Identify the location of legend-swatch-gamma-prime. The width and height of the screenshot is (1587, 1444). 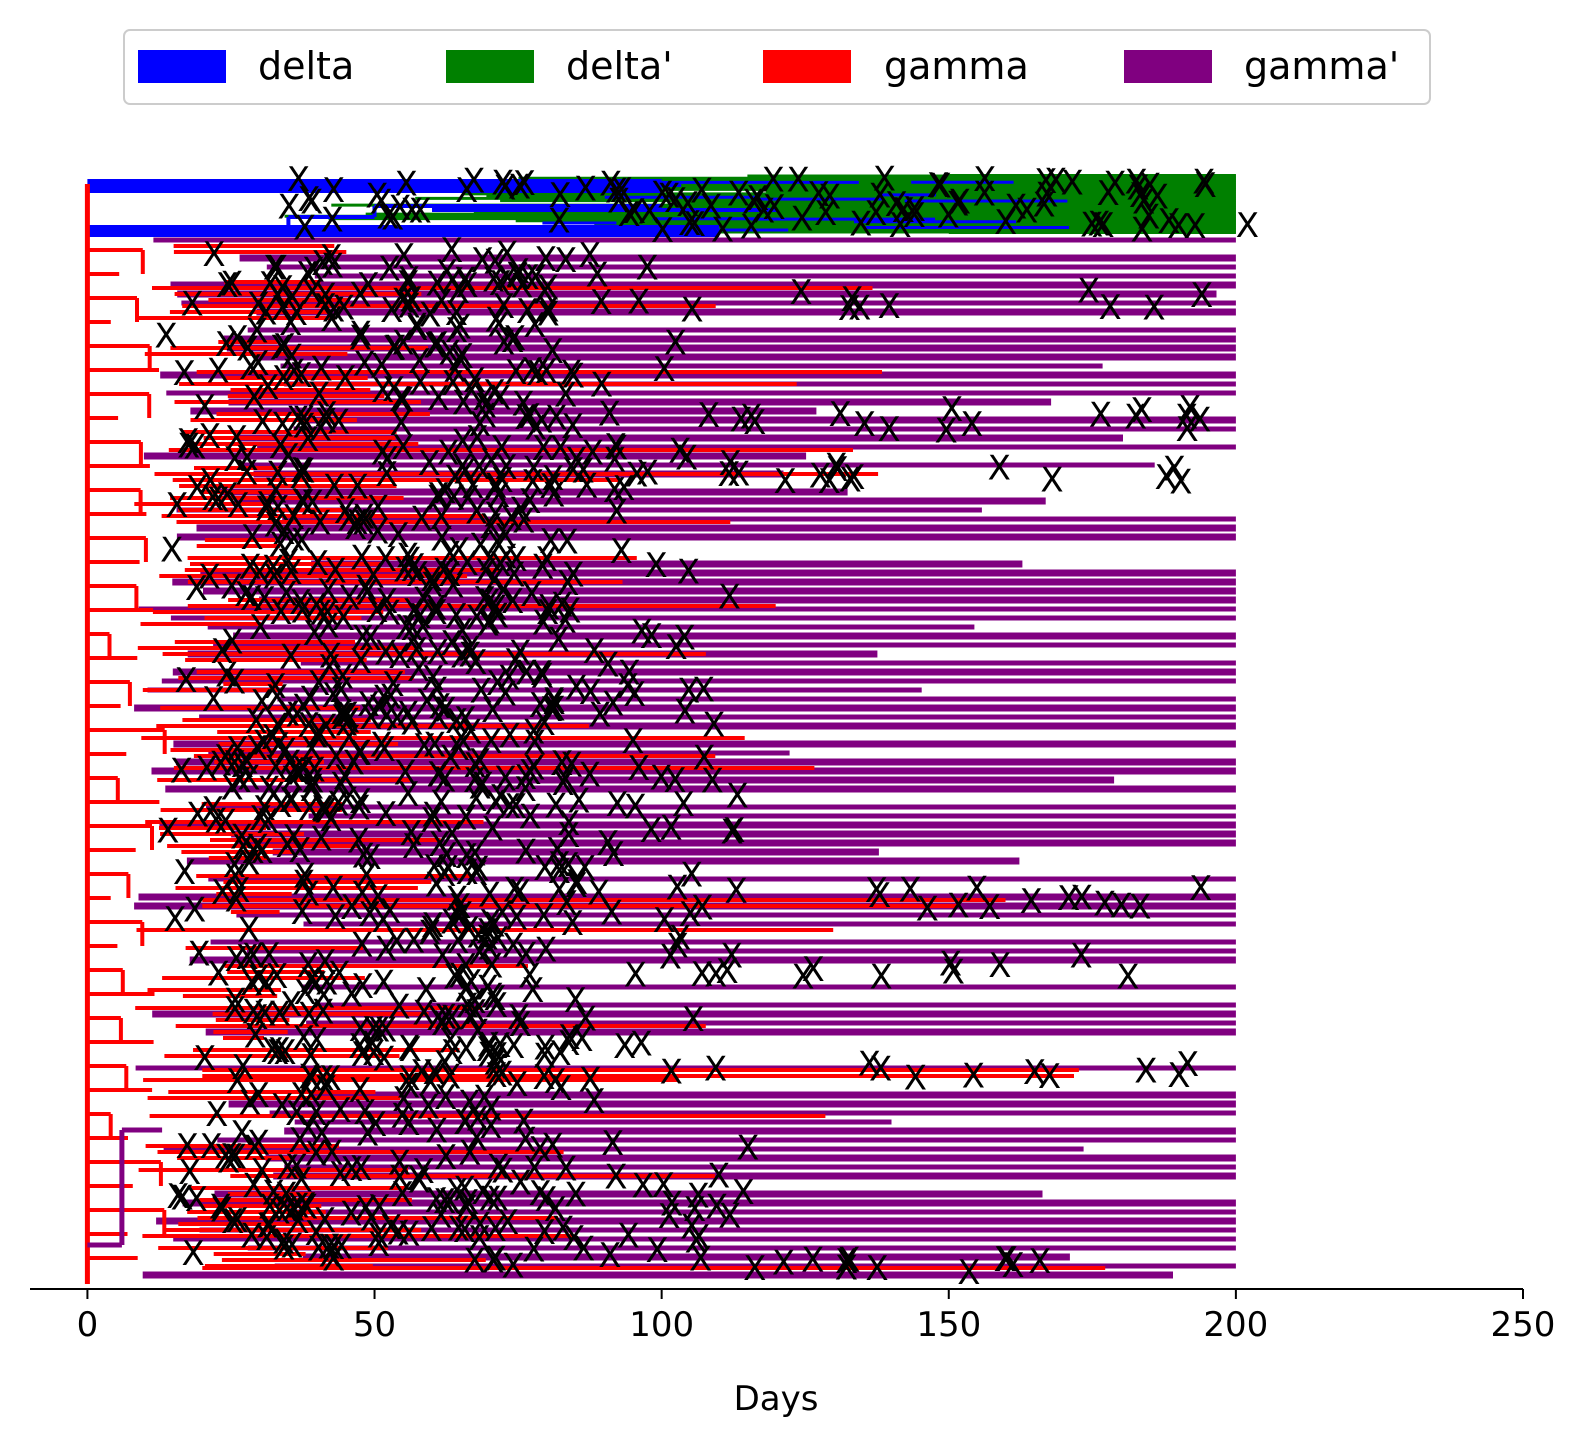
(1168, 66).